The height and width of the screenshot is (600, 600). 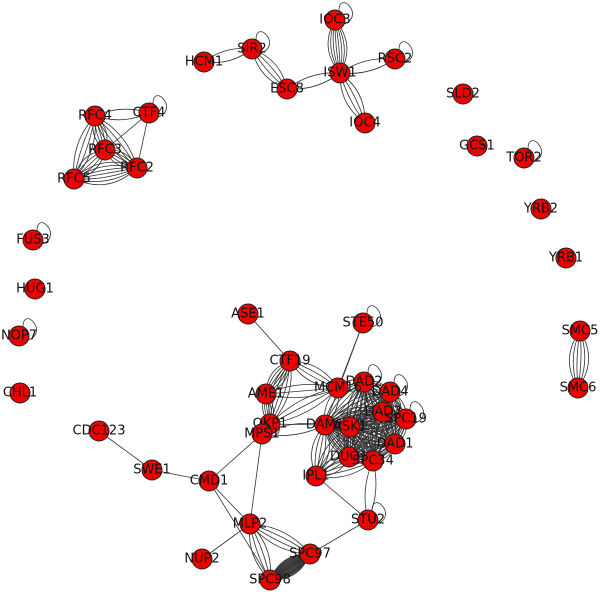 What do you see at coordinates (33, 240) in the screenshot?
I see `node-fus3: FUS3` at bounding box center [33, 240].